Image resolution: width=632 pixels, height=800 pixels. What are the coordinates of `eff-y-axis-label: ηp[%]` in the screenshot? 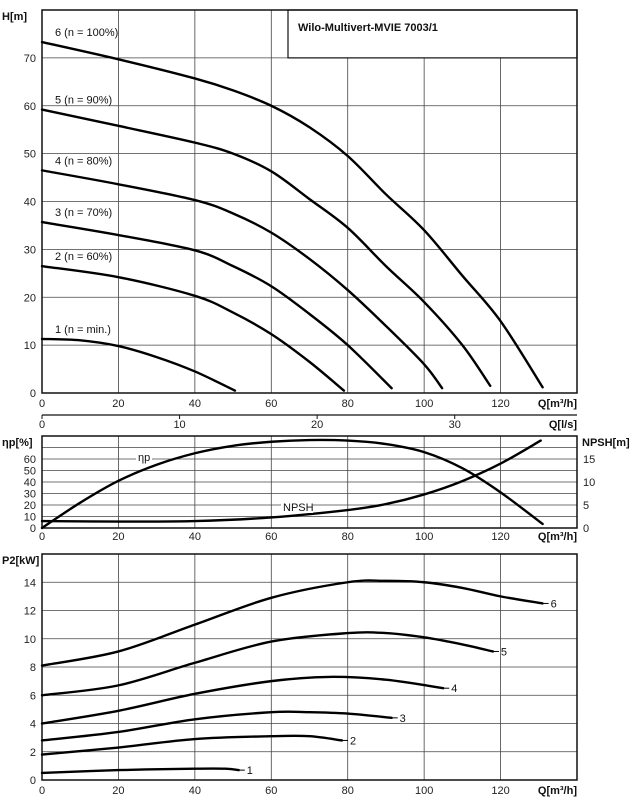 It's located at (17, 443).